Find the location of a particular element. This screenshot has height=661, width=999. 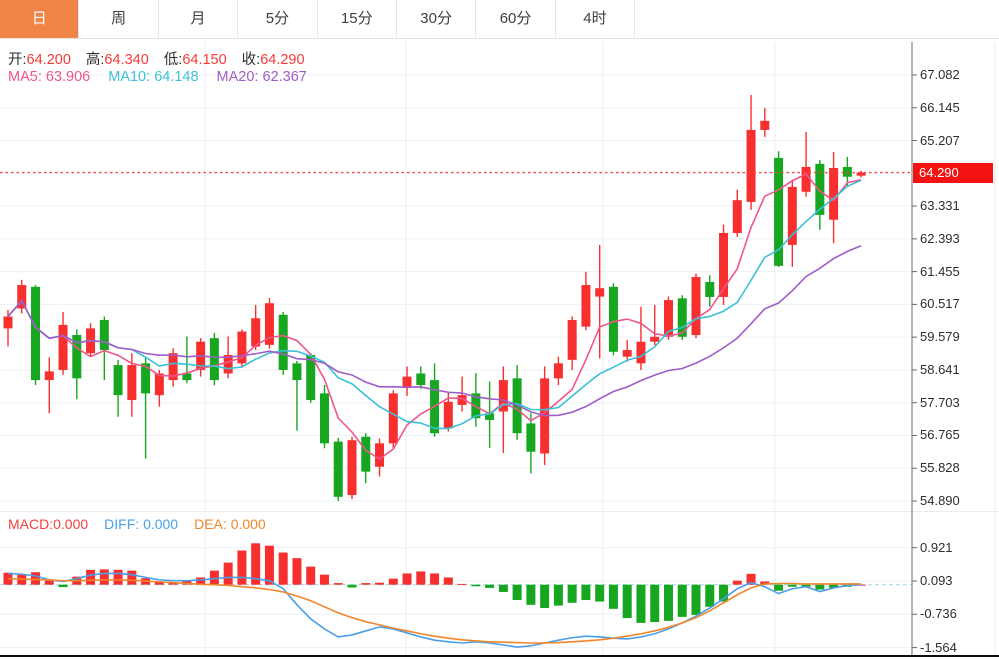

macd-readout: MACD:0.000 DIFF: 0.000 DEA: 0.000 is located at coordinates (137, 524).